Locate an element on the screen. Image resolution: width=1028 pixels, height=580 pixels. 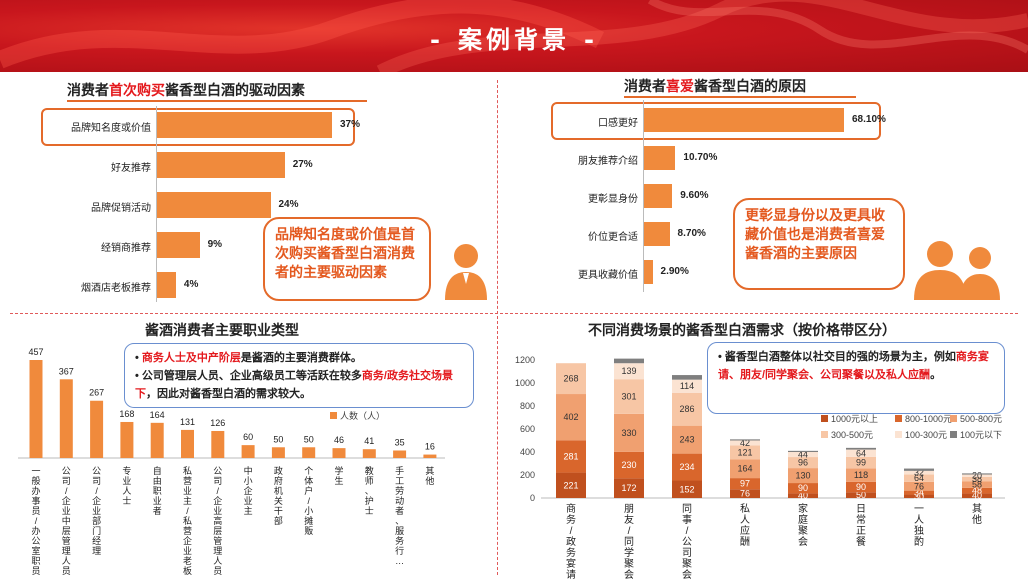
person-icon is located at coordinates (466, 272).